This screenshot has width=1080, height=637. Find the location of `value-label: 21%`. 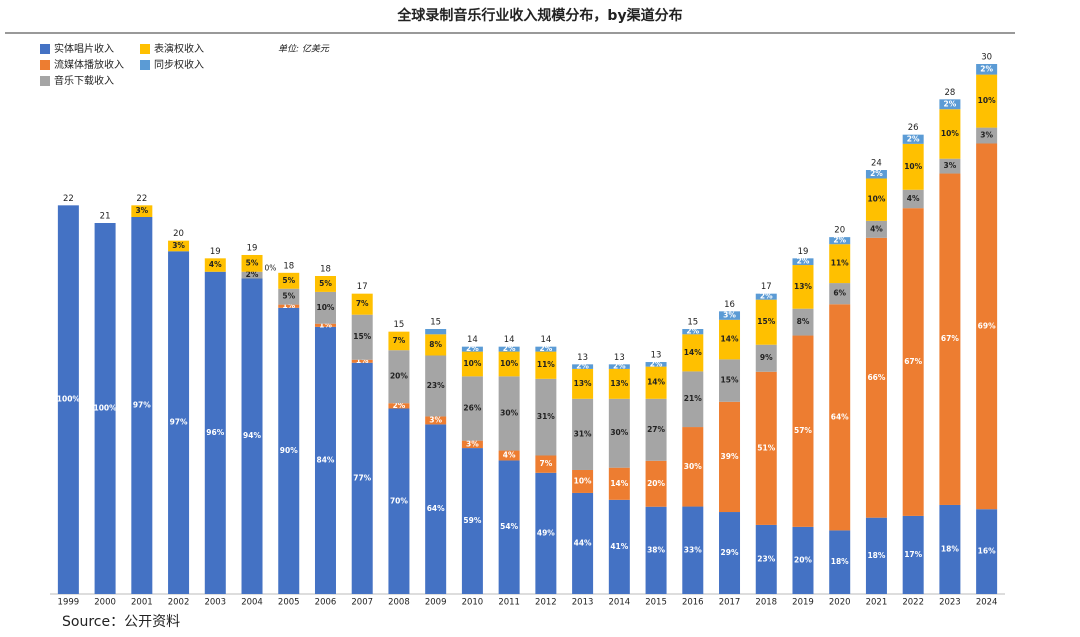

value-label: 21% is located at coordinates (693, 398).